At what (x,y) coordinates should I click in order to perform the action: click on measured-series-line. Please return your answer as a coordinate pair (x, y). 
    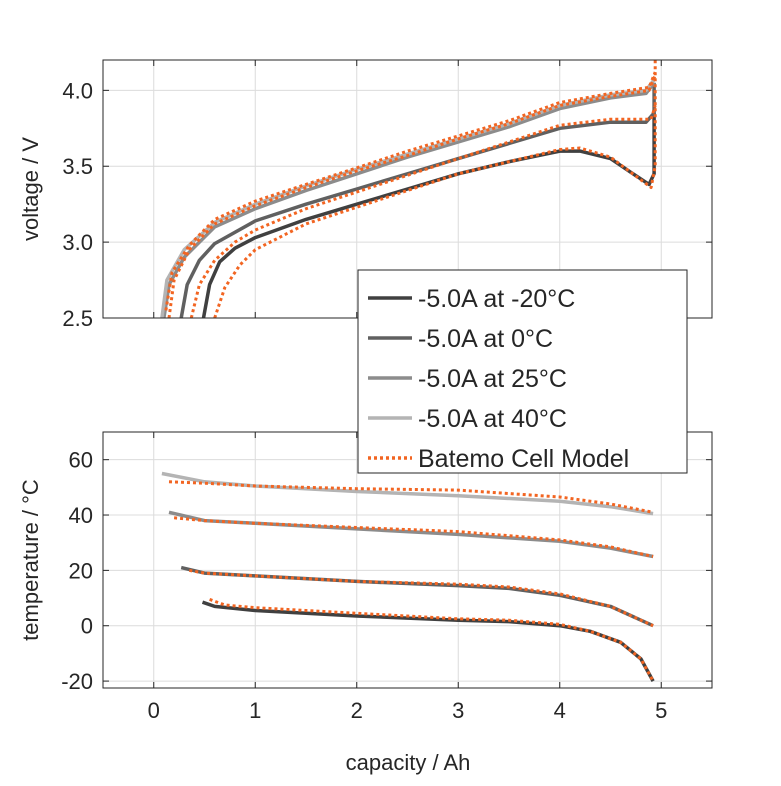
    Looking at the image, I should click on (411, 534).